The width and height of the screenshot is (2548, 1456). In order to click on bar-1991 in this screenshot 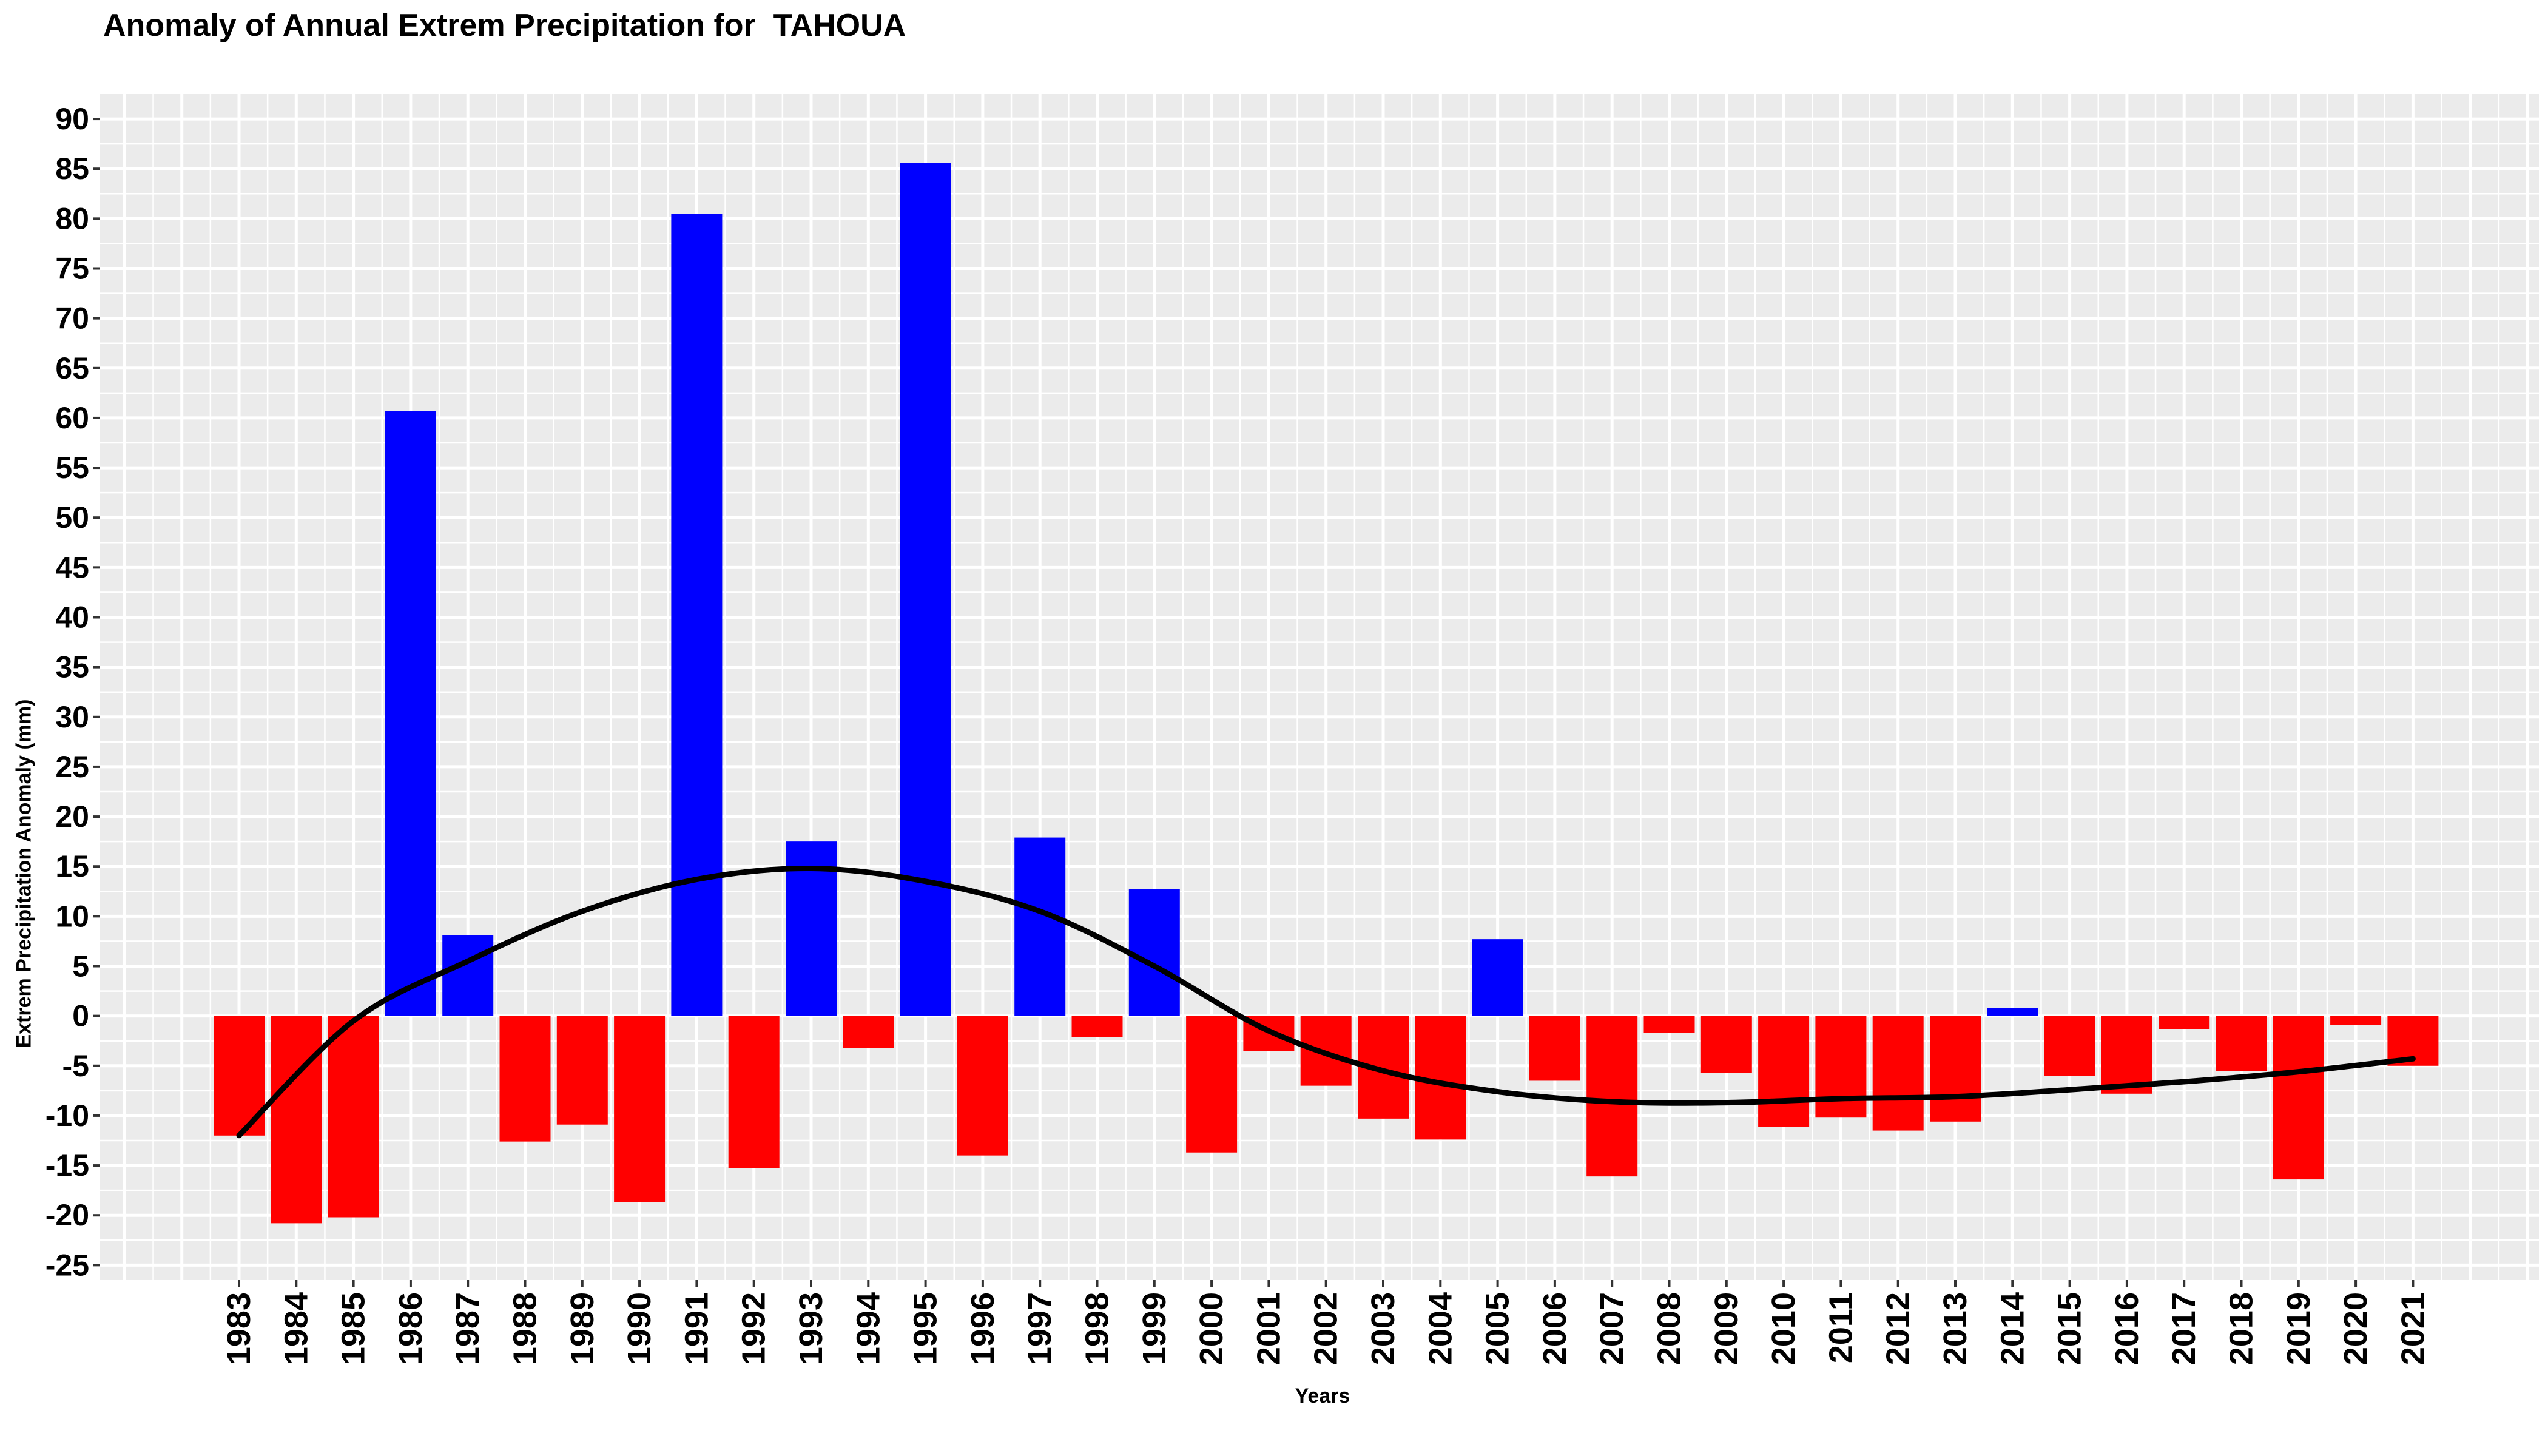, I will do `click(697, 615)`.